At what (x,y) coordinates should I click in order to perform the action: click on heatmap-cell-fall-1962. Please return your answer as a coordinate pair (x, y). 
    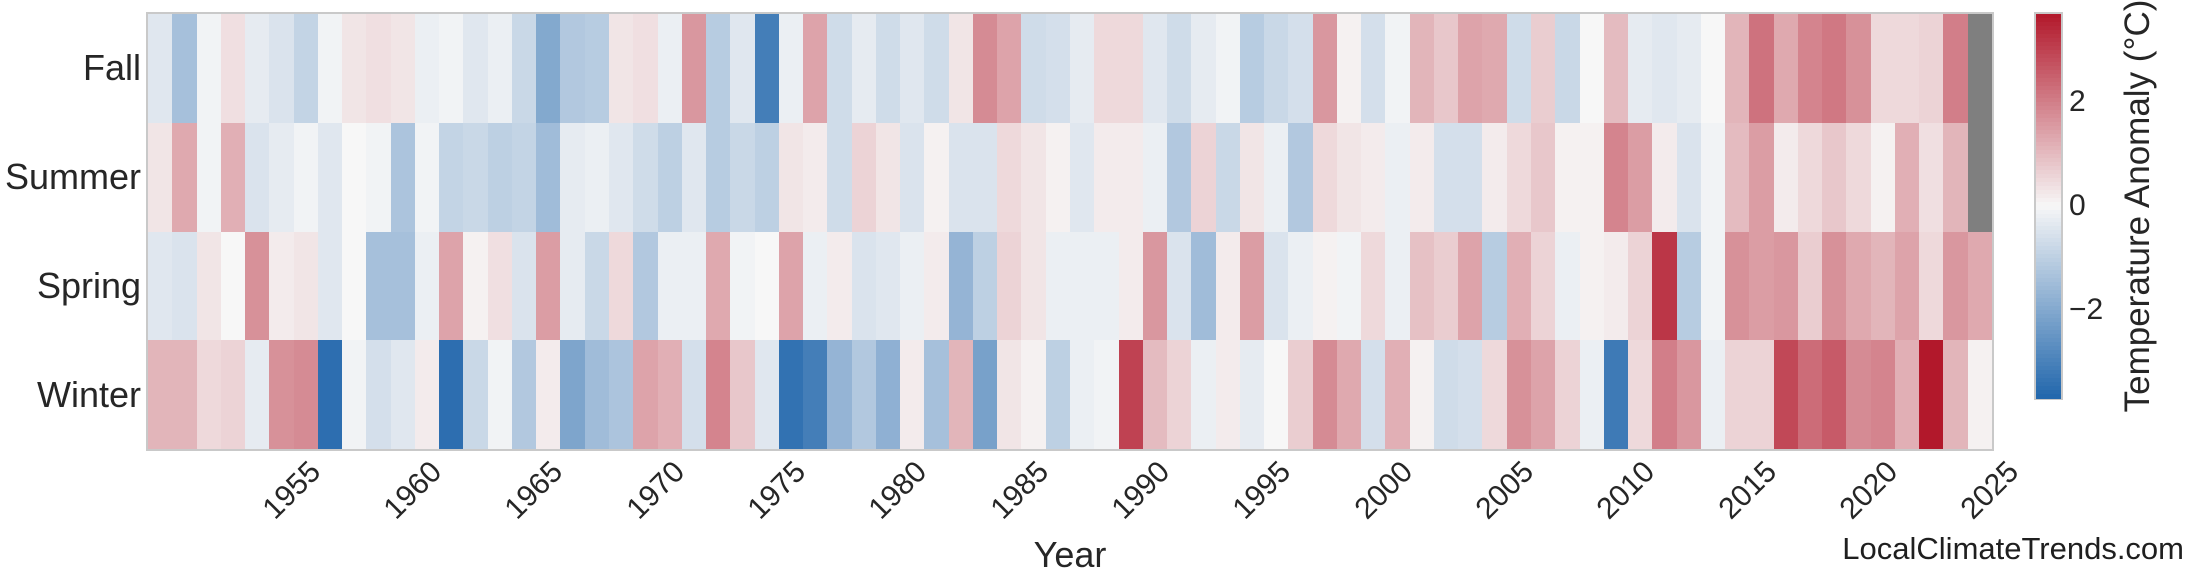
    Looking at the image, I should click on (451, 68).